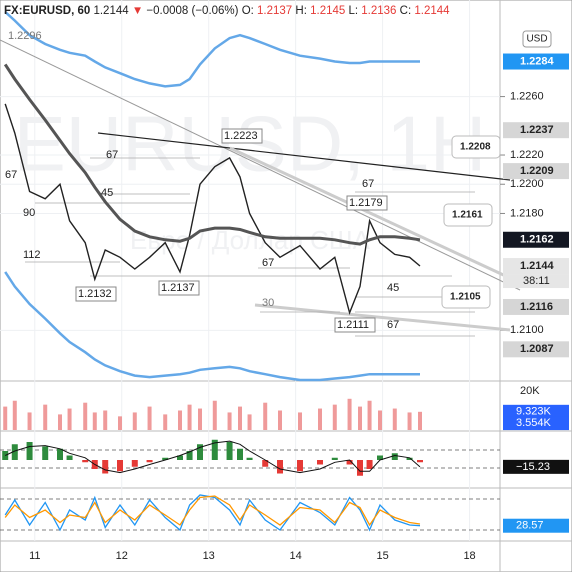 The width and height of the screenshot is (572, 572). I want to click on price-tag-label: 1.2162, so click(537, 240).